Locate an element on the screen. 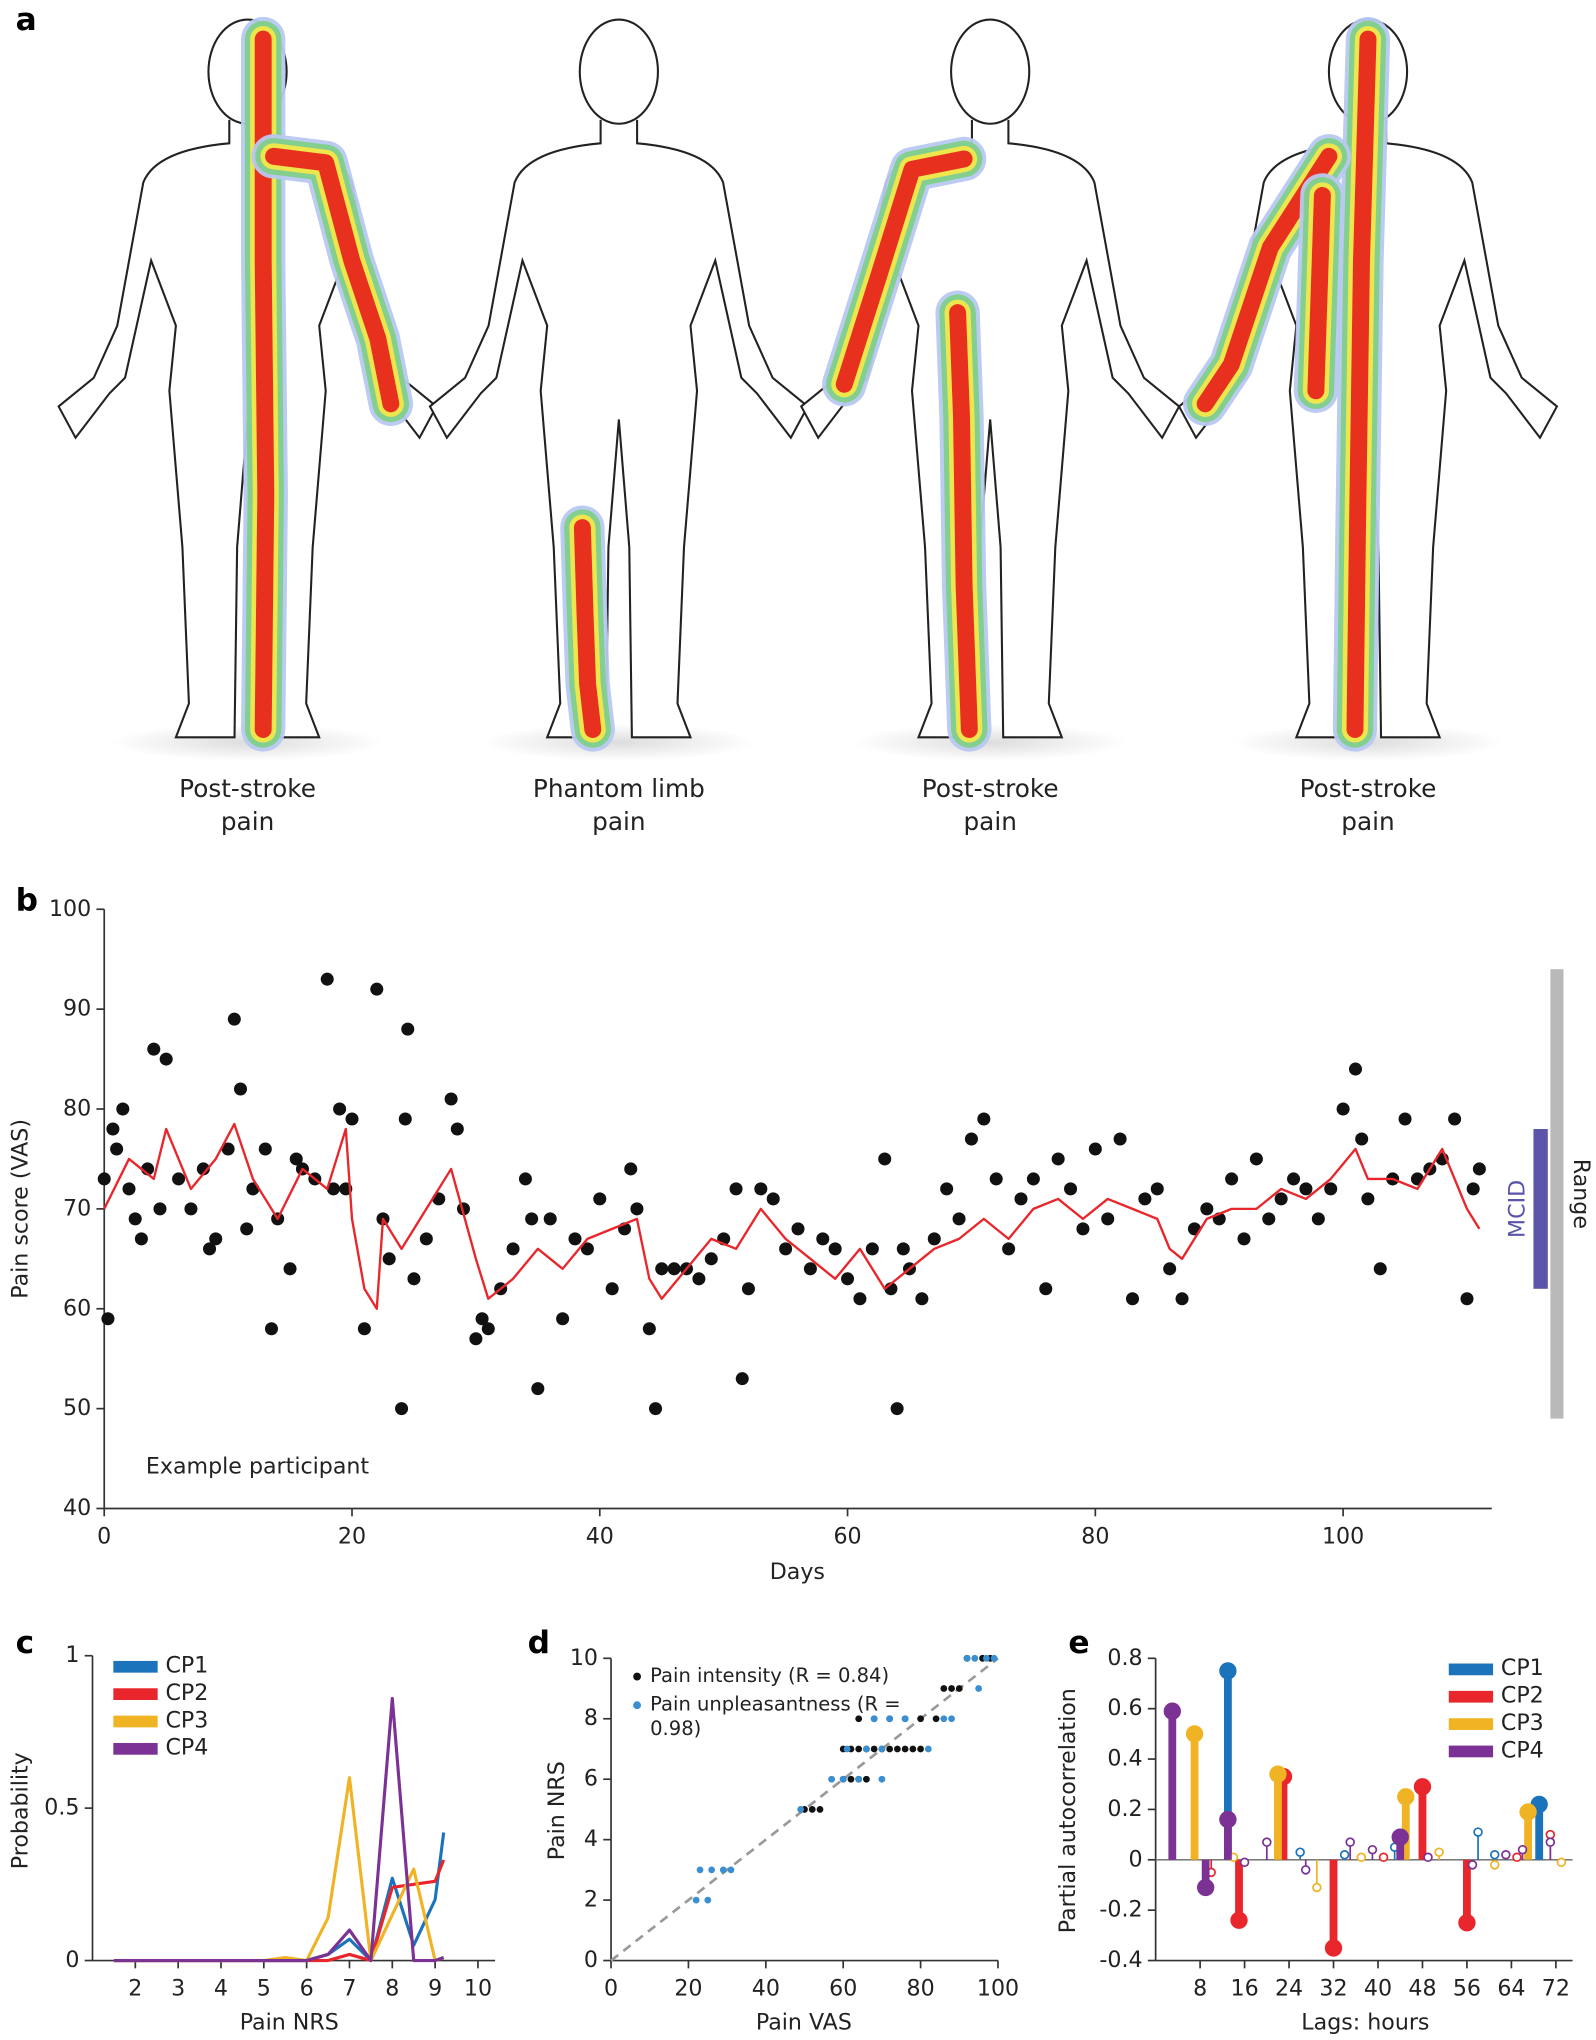 The height and width of the screenshot is (2040, 1596). x-tick-label: 3 is located at coordinates (178, 1989).